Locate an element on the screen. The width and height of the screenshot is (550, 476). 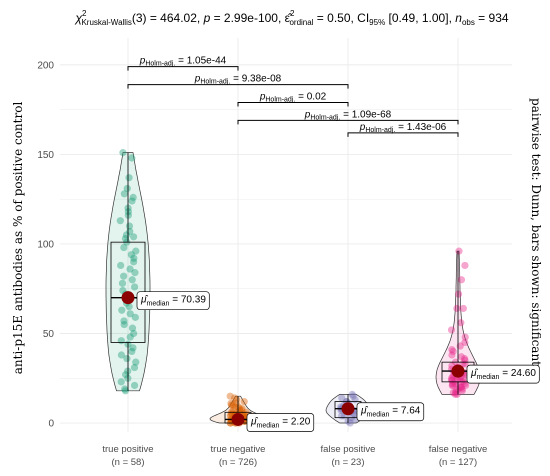
median-label: μ̂median = 2.20 is located at coordinates (280, 422).